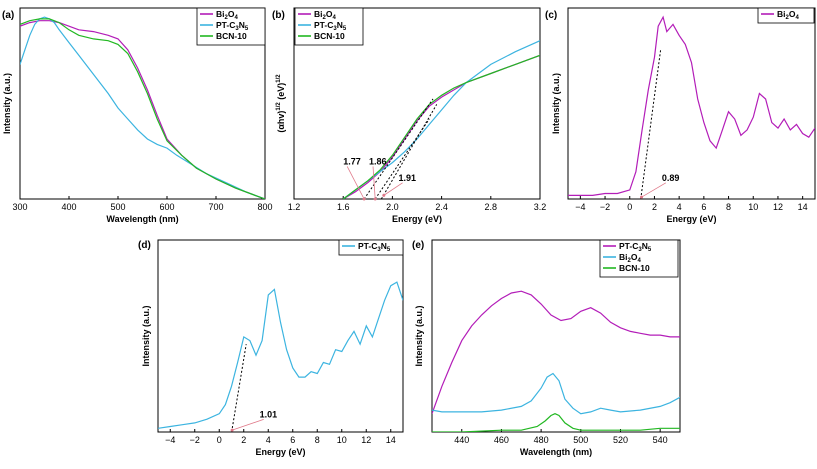 The width and height of the screenshot is (817, 469). What do you see at coordinates (8, 15) in the screenshot?
I see `panel-label-a: (a)` at bounding box center [8, 15].